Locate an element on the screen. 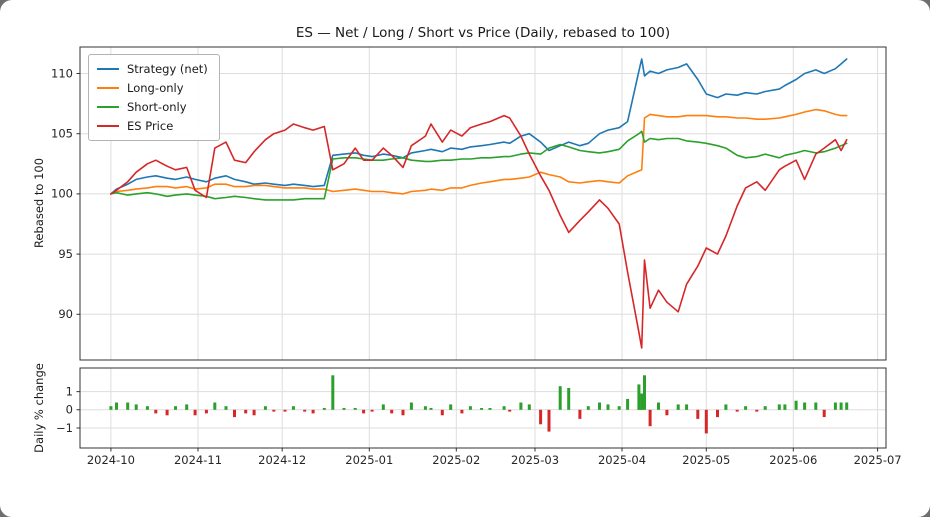 This screenshot has height=517, width=930. x-tick-label: 2025-04 is located at coordinates (622, 460).